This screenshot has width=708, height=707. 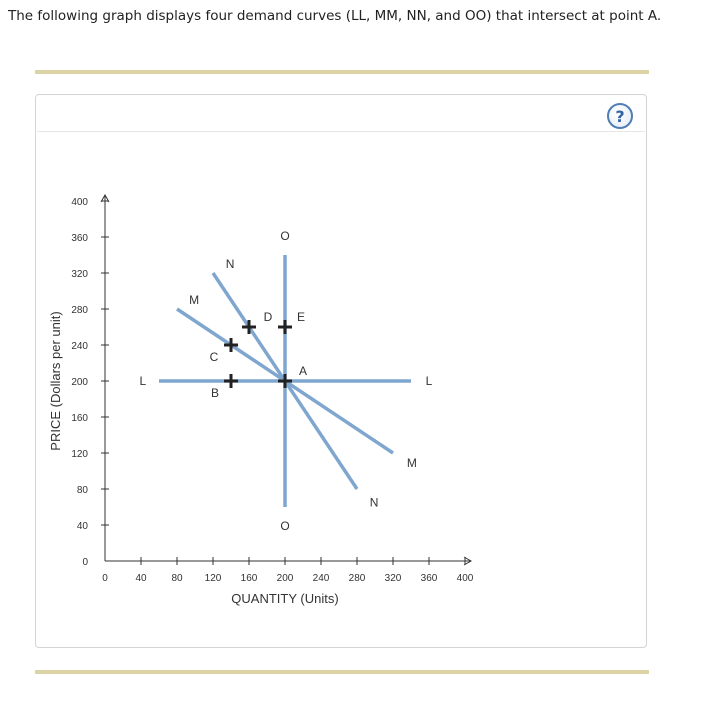 What do you see at coordinates (79, 274) in the screenshot?
I see `y-tick-label: 320` at bounding box center [79, 274].